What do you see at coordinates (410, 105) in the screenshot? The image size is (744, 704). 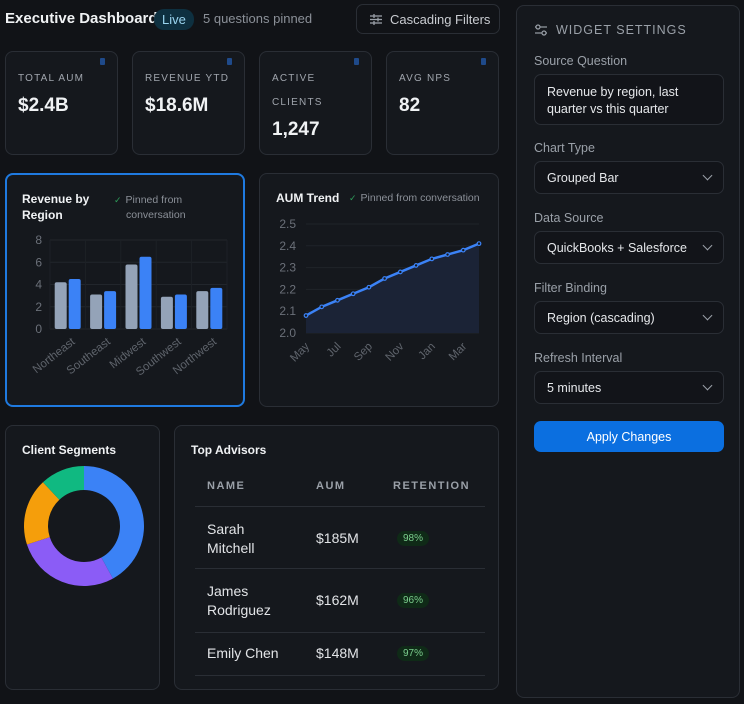 I see `kpi-value: 82` at bounding box center [410, 105].